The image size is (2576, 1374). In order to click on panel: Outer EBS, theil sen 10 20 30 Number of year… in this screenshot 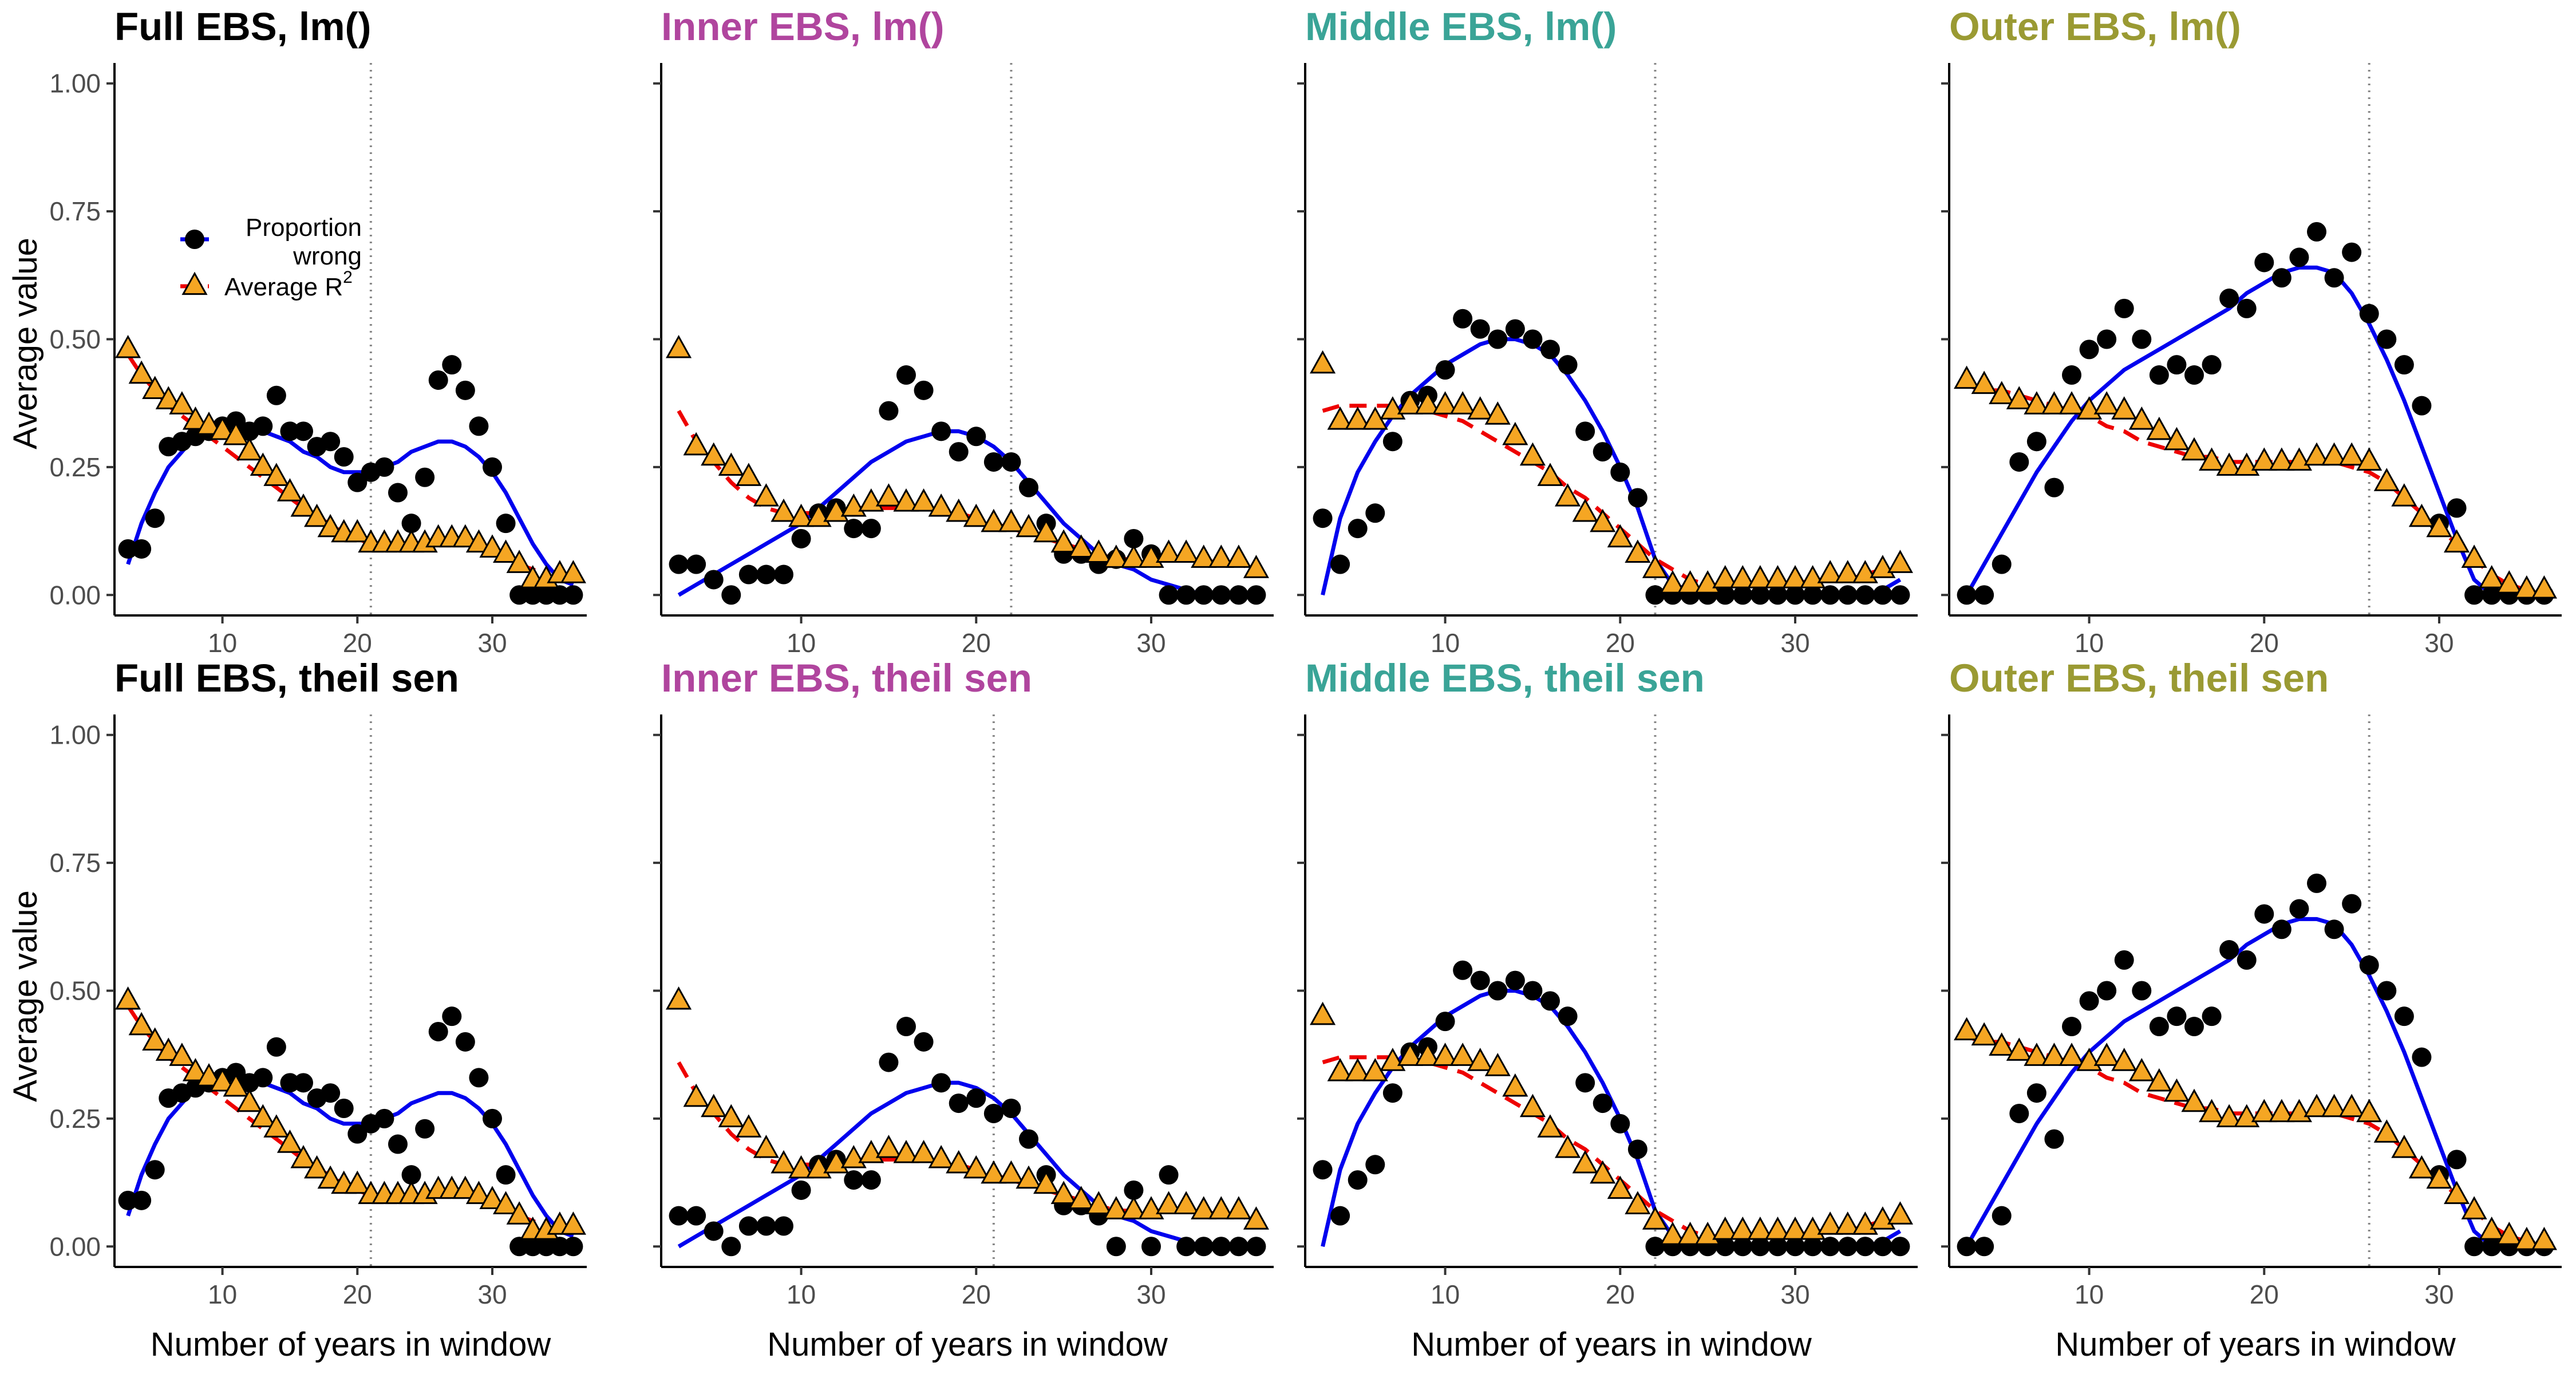, I will do `click(2251, 1009)`.